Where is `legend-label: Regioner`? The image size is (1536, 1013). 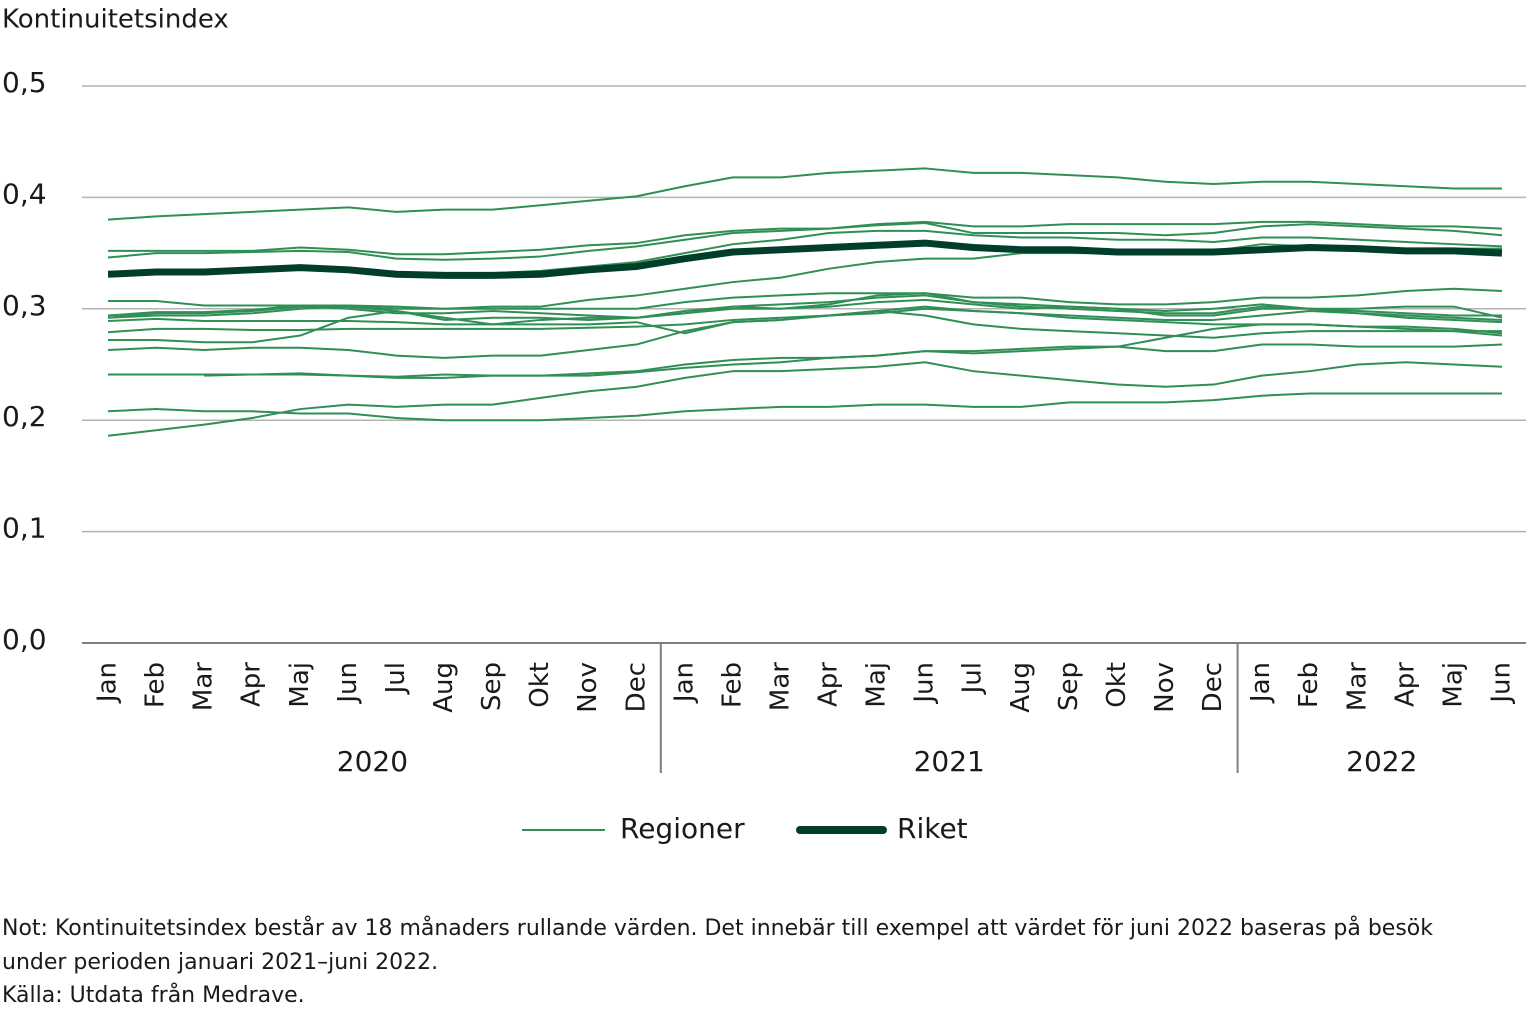
legend-label: Regioner is located at coordinates (682, 828).